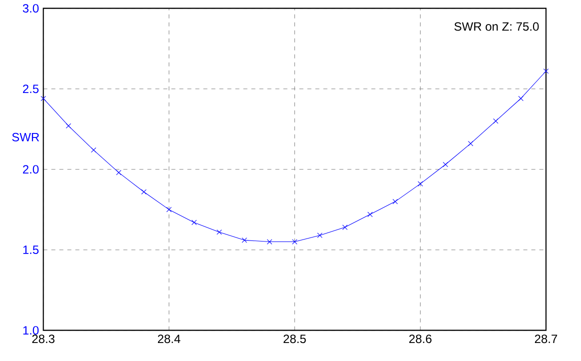 This screenshot has height=361, width=581. I want to click on annotation: SWR on Z: 75.0, so click(496, 26).